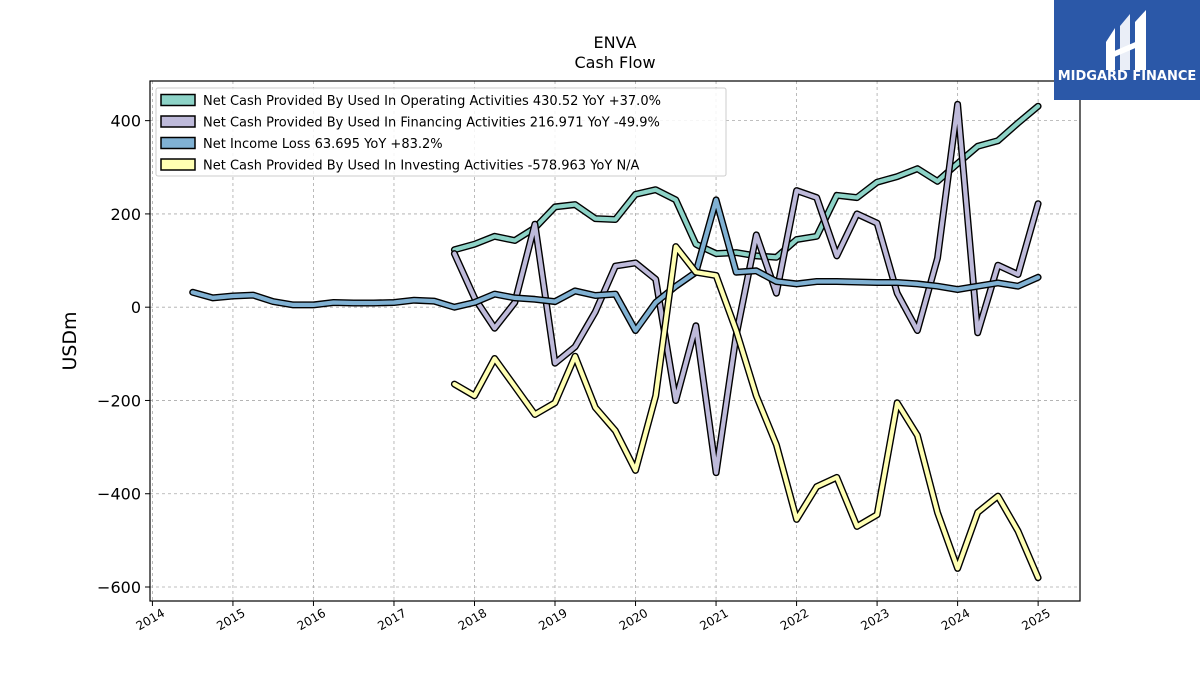  What do you see at coordinates (633, 619) in the screenshot?
I see `x-tick-label: 2020` at bounding box center [633, 619].